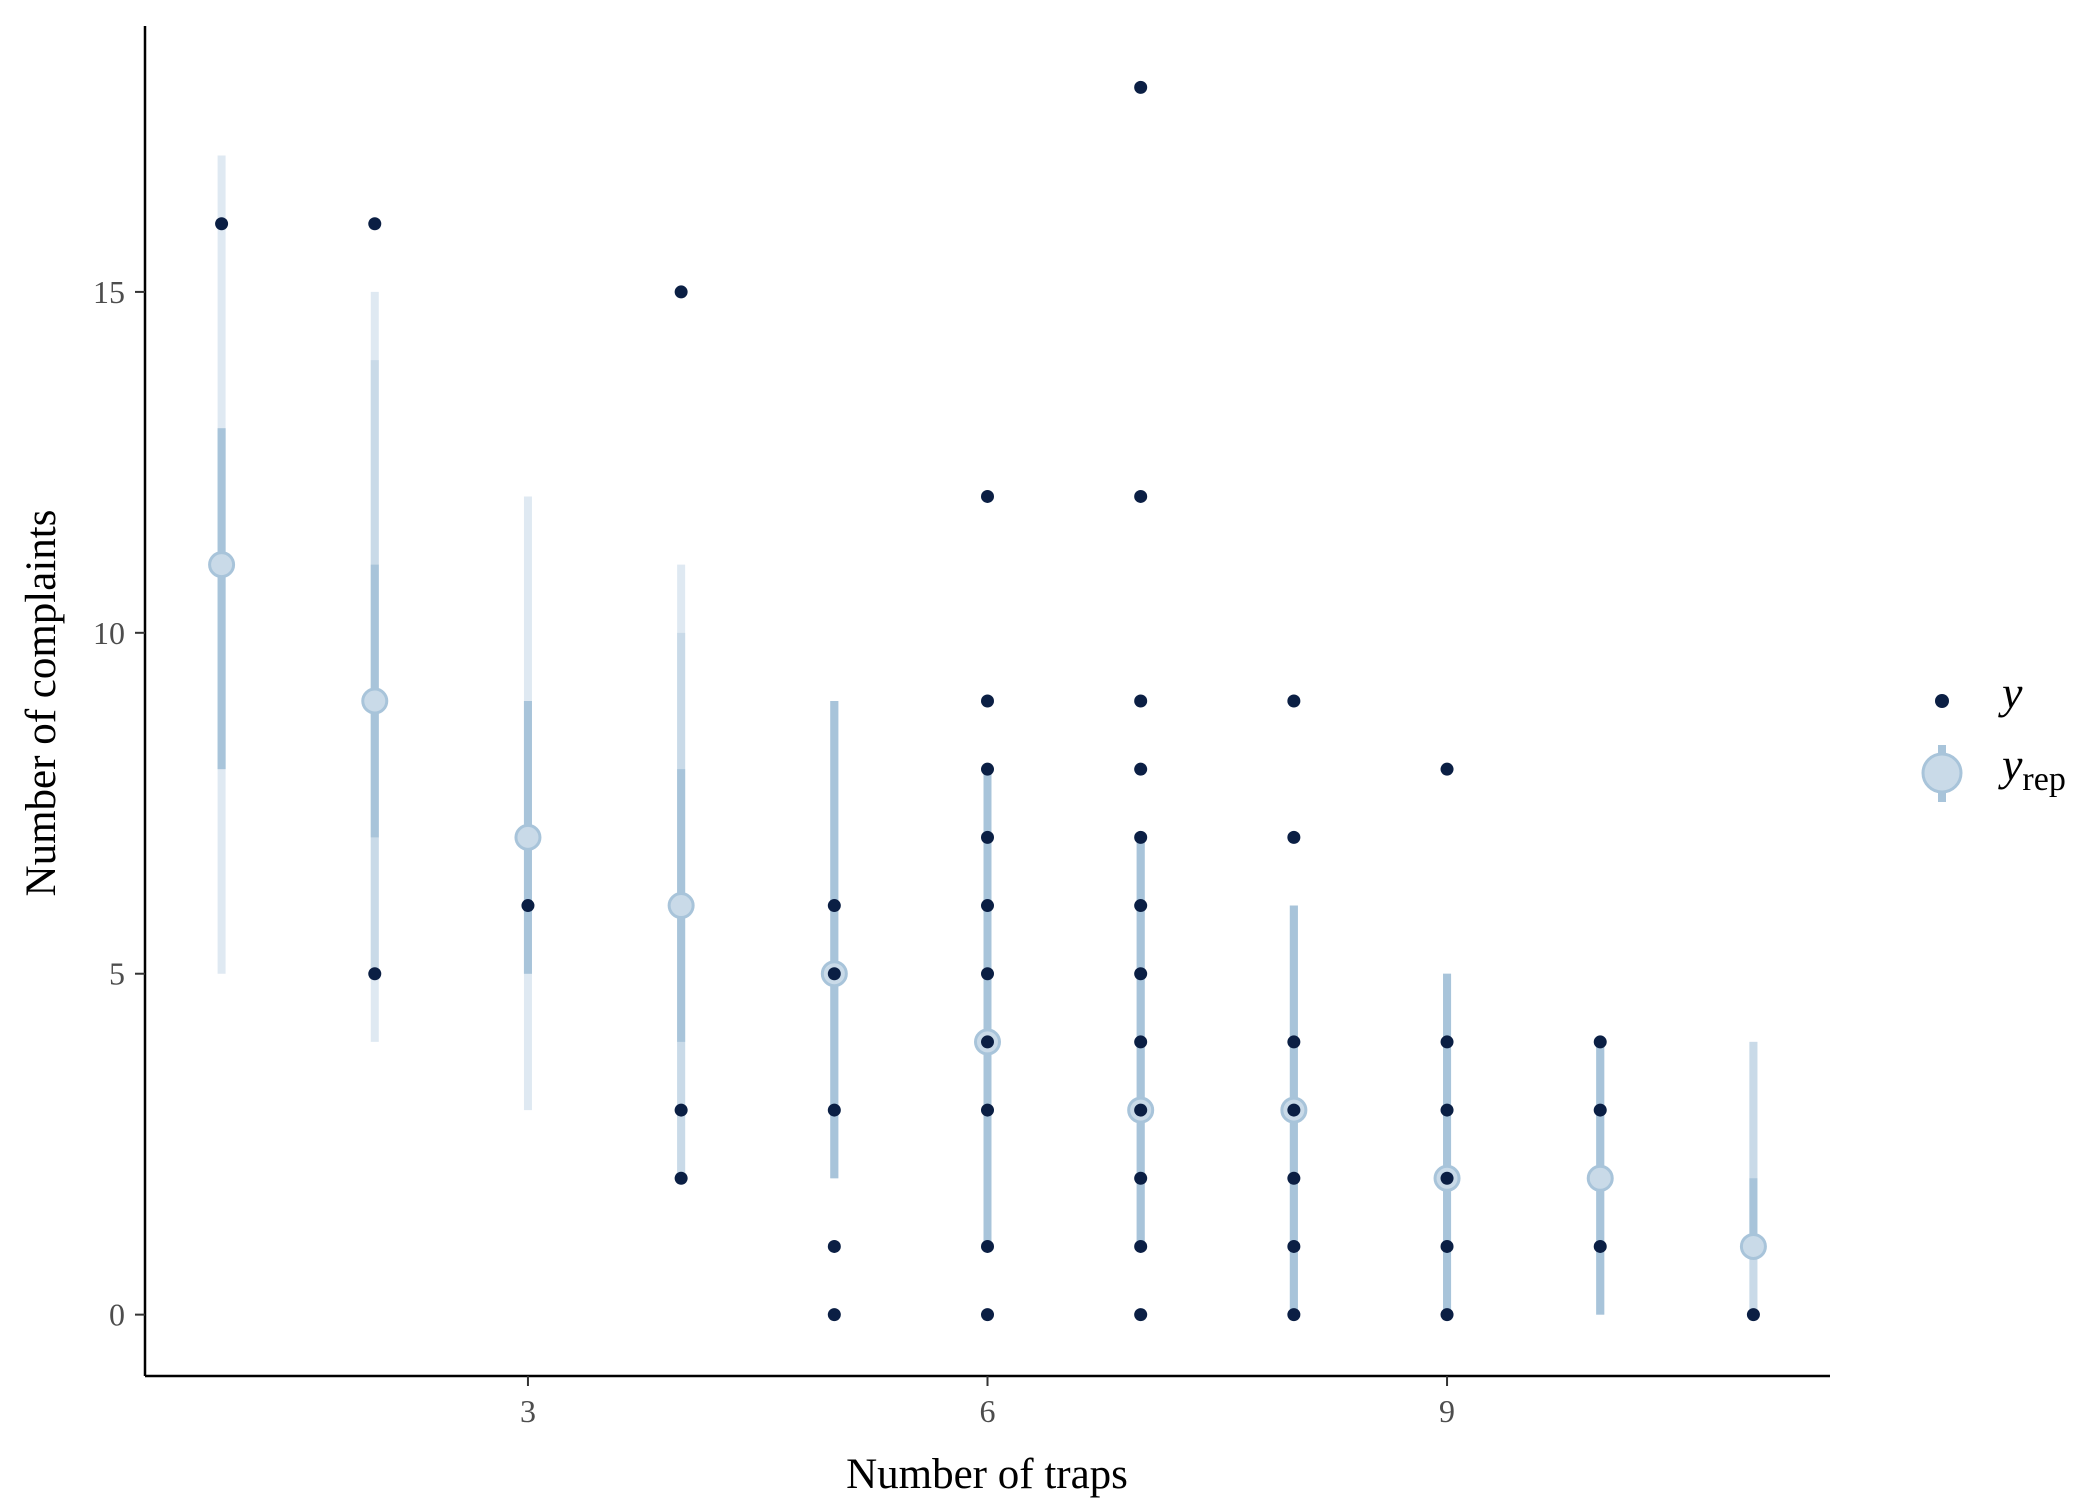  Describe the element at coordinates (41, 703) in the screenshot. I see `y-axis-title: Number of complaints` at that location.